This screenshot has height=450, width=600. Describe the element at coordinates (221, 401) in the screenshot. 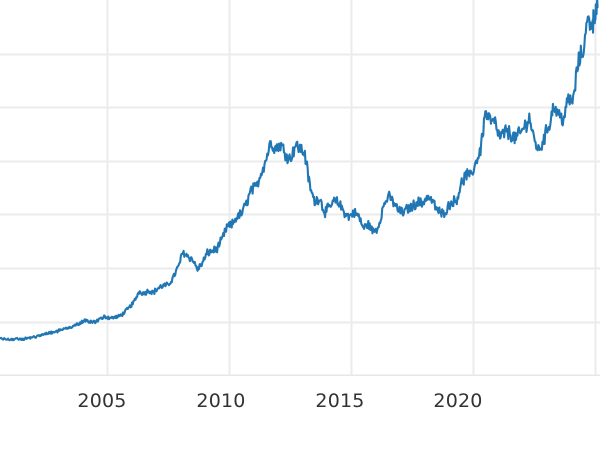

I see `x-tick-label-2010: 2010` at that location.